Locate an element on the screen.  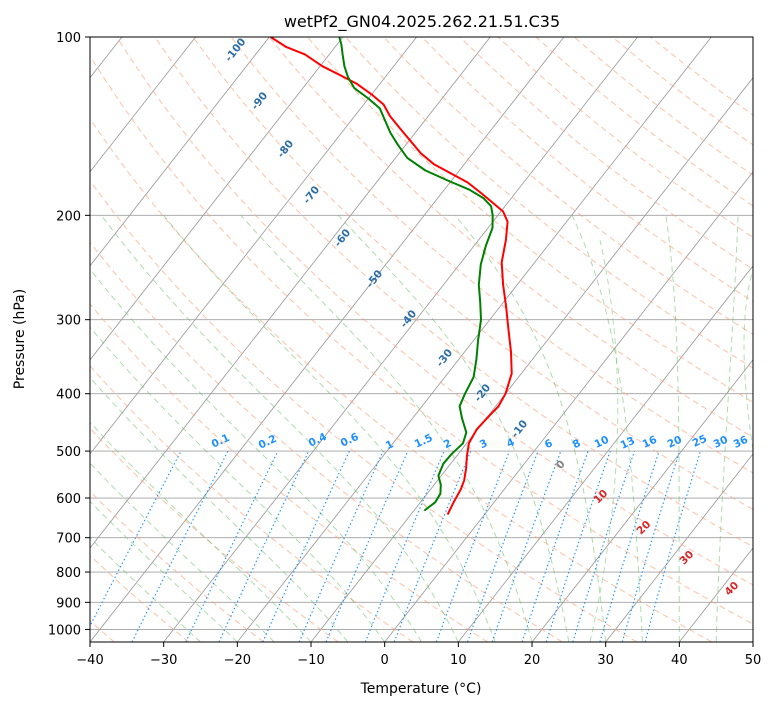
mixing-ratio-label: 13 is located at coordinates (628, 443).